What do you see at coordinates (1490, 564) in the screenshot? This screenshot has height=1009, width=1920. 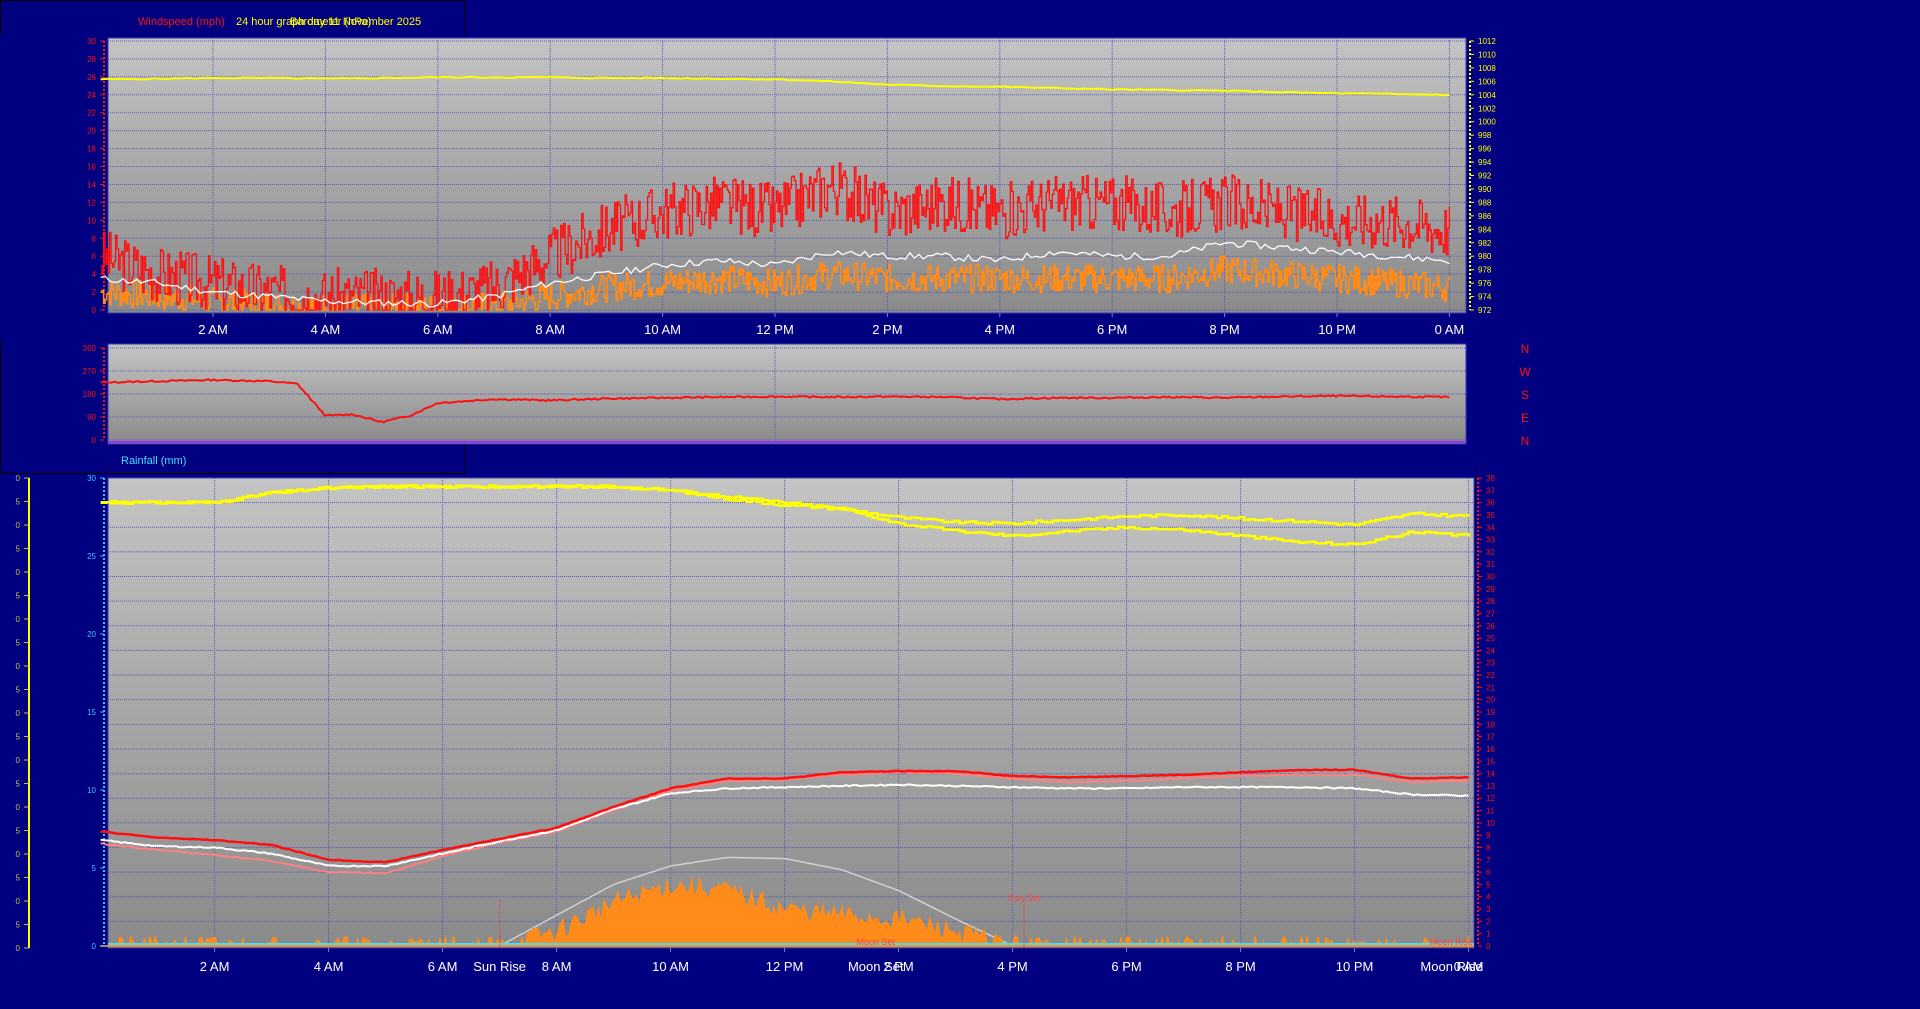 I see `axis-tick-label: 31` at bounding box center [1490, 564].